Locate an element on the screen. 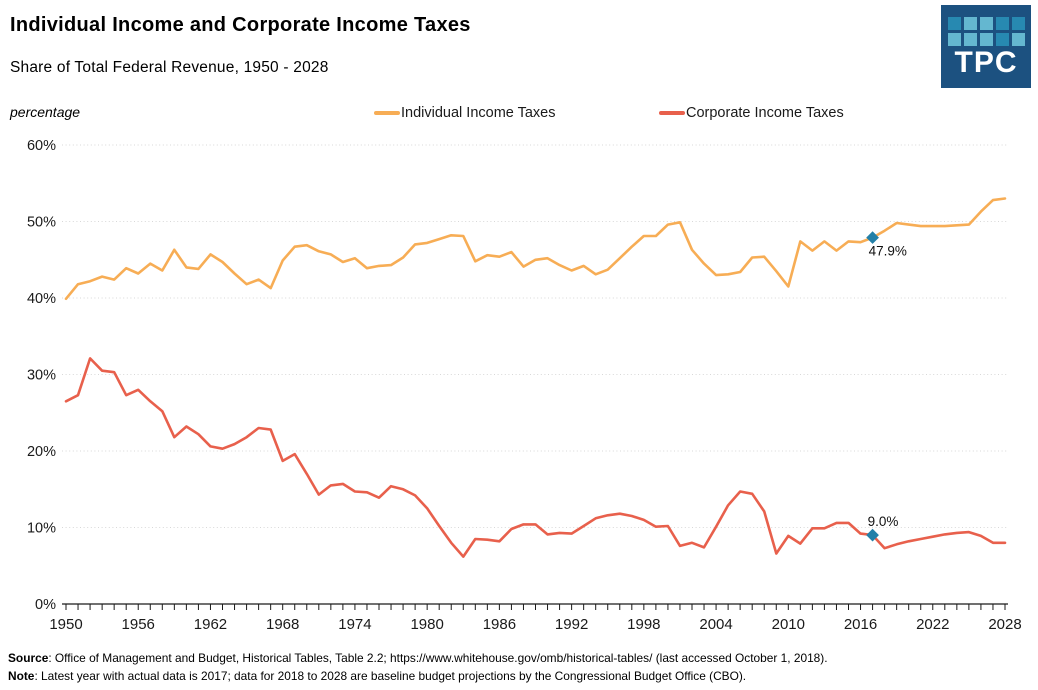 The height and width of the screenshot is (690, 1038). y-axis-tick-label: 60% is located at coordinates (41, 146).